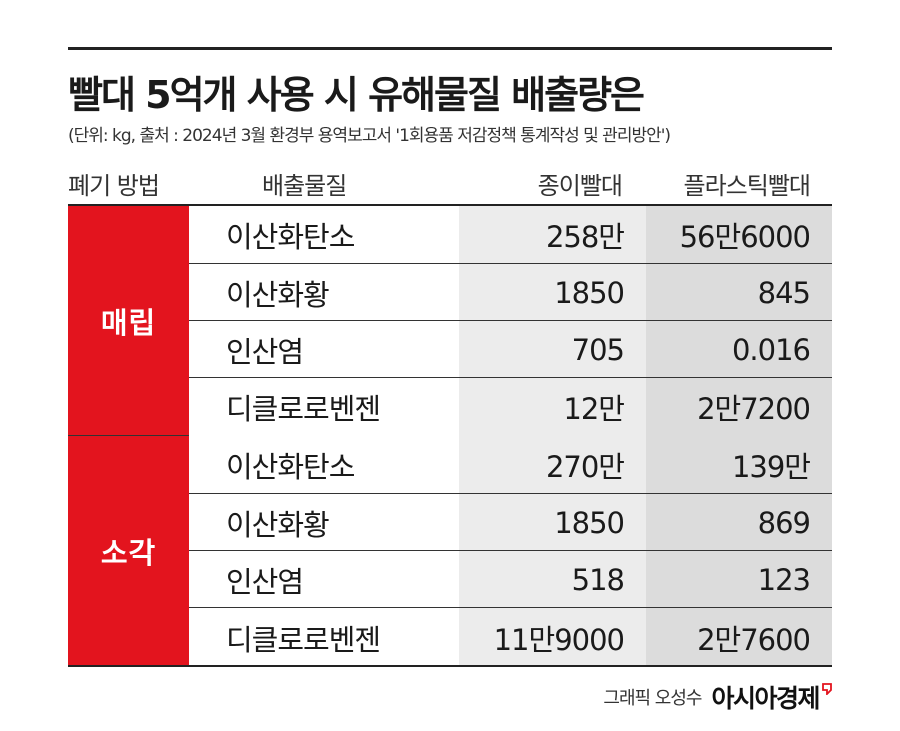 Image resolution: width=900 pixels, height=731 pixels. I want to click on header-plastic-straw: 플라스틱빨대, so click(747, 186).